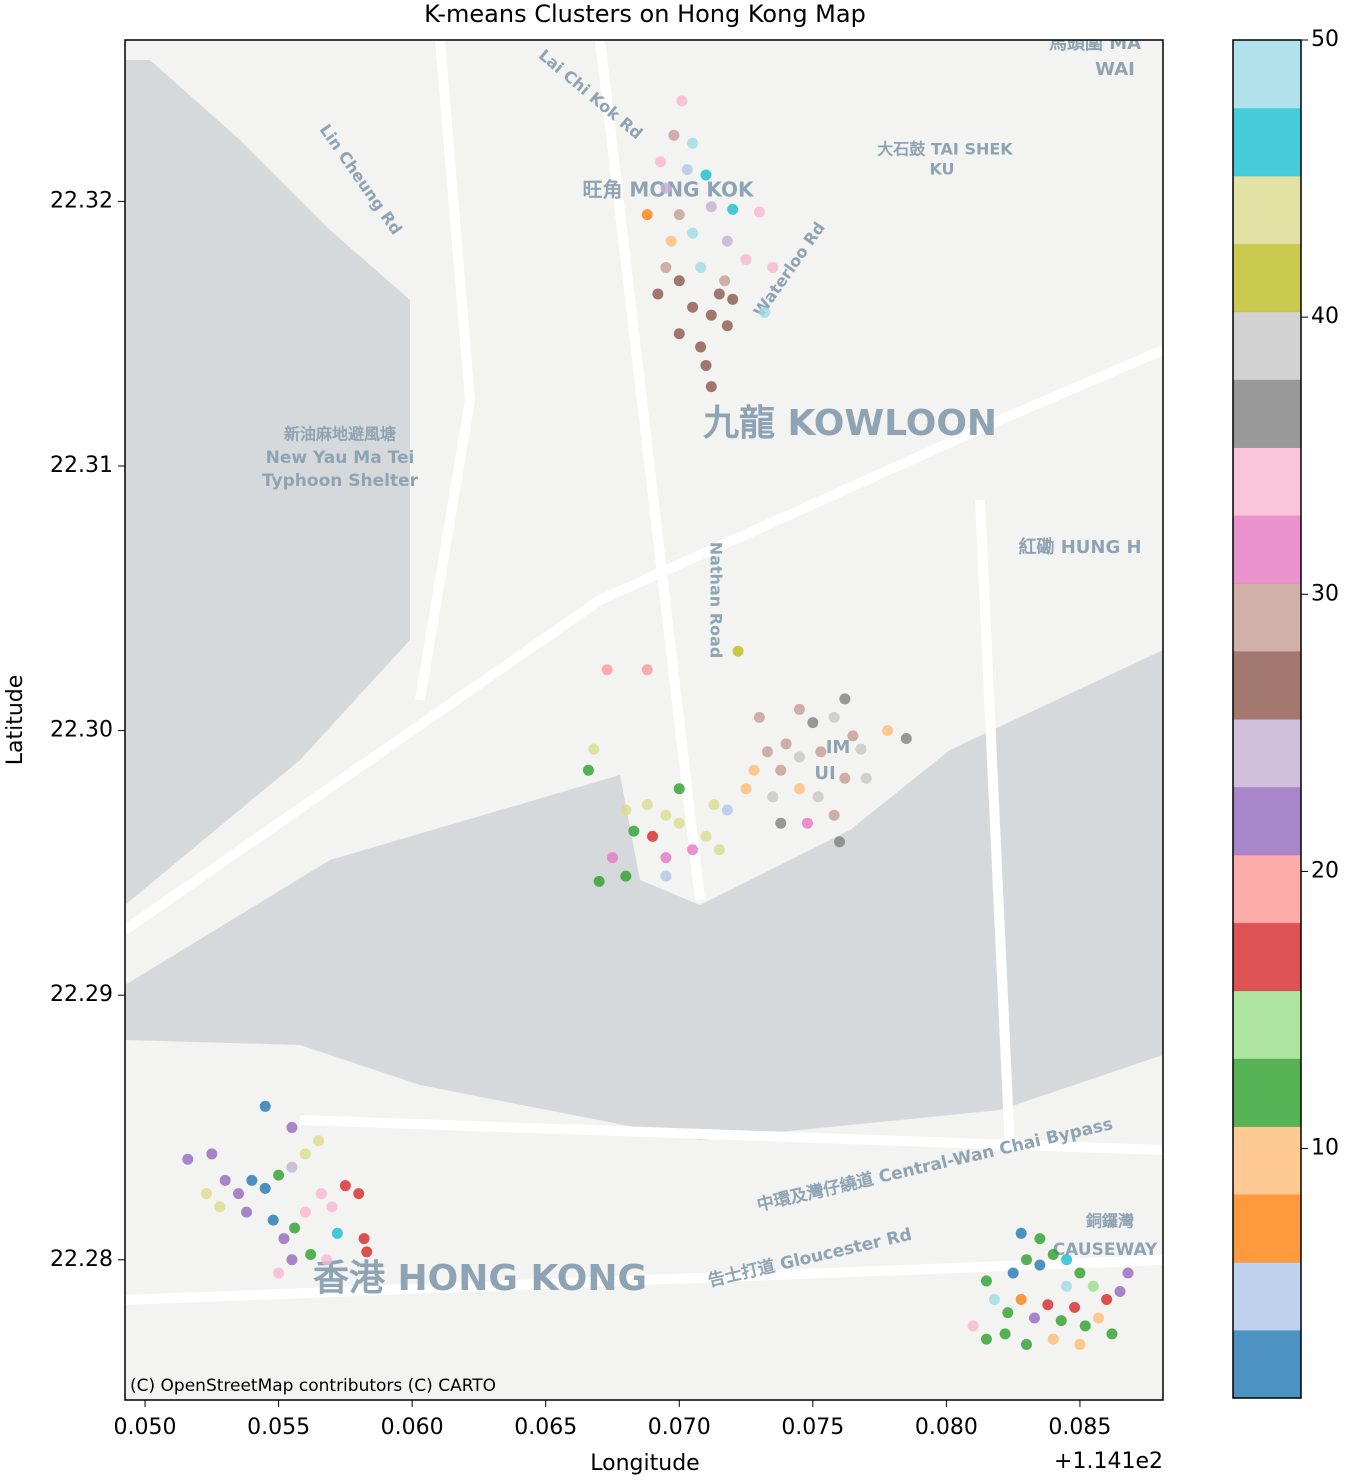 The image size is (1350, 1482). I want to click on x-tick-label: 0.075, so click(812, 1427).